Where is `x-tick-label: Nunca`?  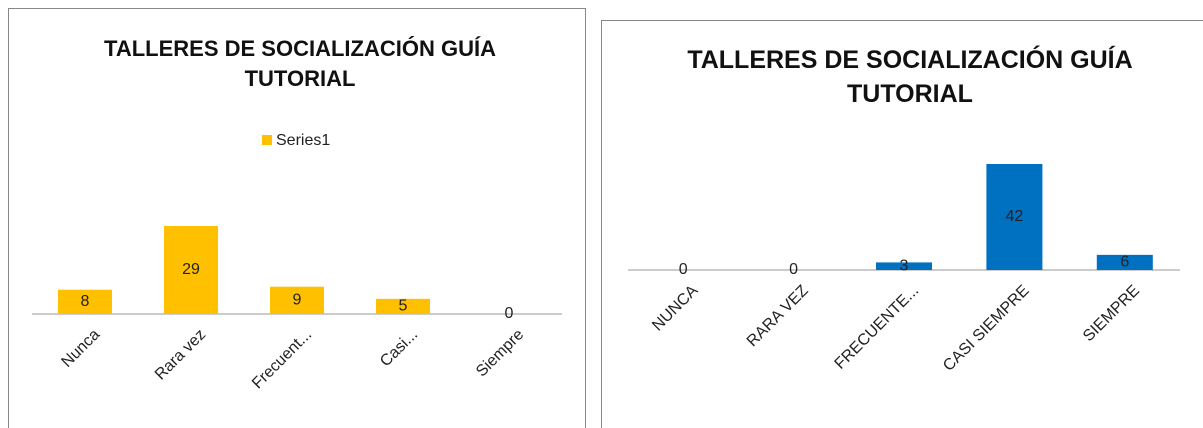
x-tick-label: Nunca is located at coordinates (80, 348).